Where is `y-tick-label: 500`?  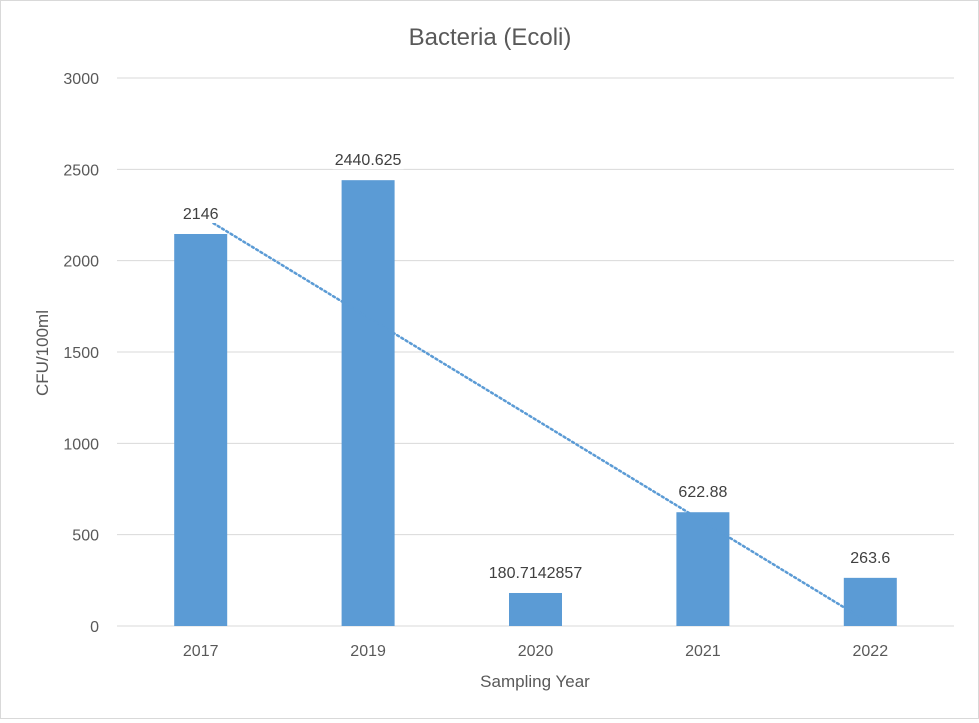
y-tick-label: 500 is located at coordinates (85, 536).